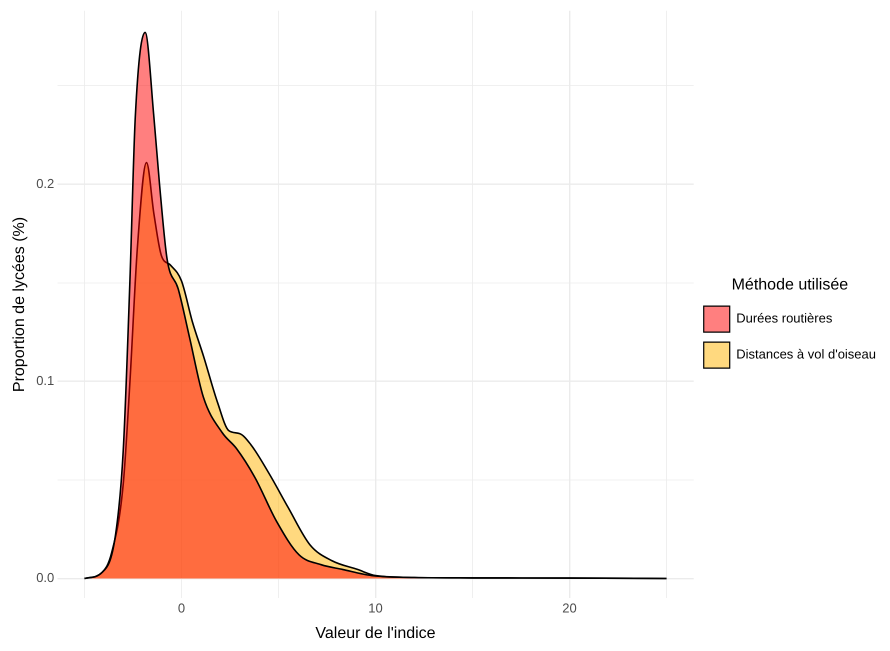 This screenshot has height=651, width=890. Describe the element at coordinates (375, 608) in the screenshot. I see `x-tick-label: 10` at that location.